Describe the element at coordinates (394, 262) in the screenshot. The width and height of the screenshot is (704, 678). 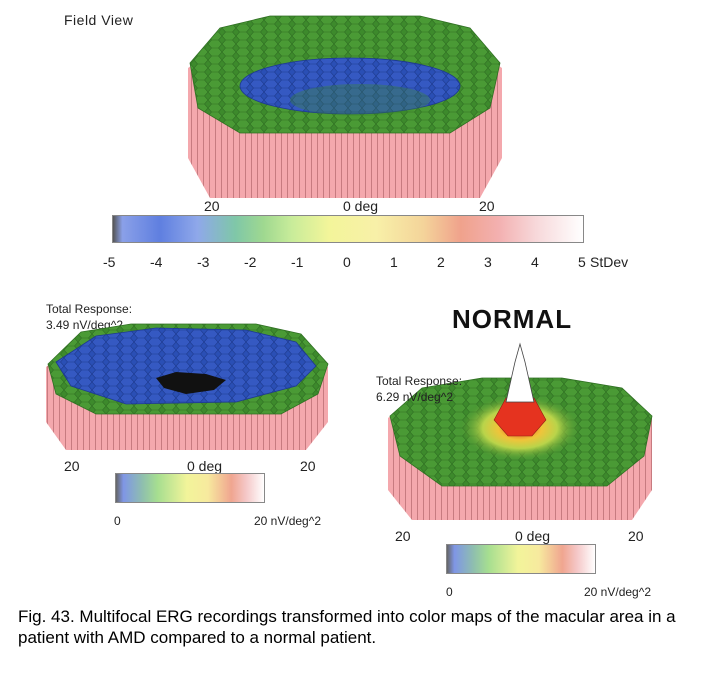
I see `stdev-tick: 1` at that location.